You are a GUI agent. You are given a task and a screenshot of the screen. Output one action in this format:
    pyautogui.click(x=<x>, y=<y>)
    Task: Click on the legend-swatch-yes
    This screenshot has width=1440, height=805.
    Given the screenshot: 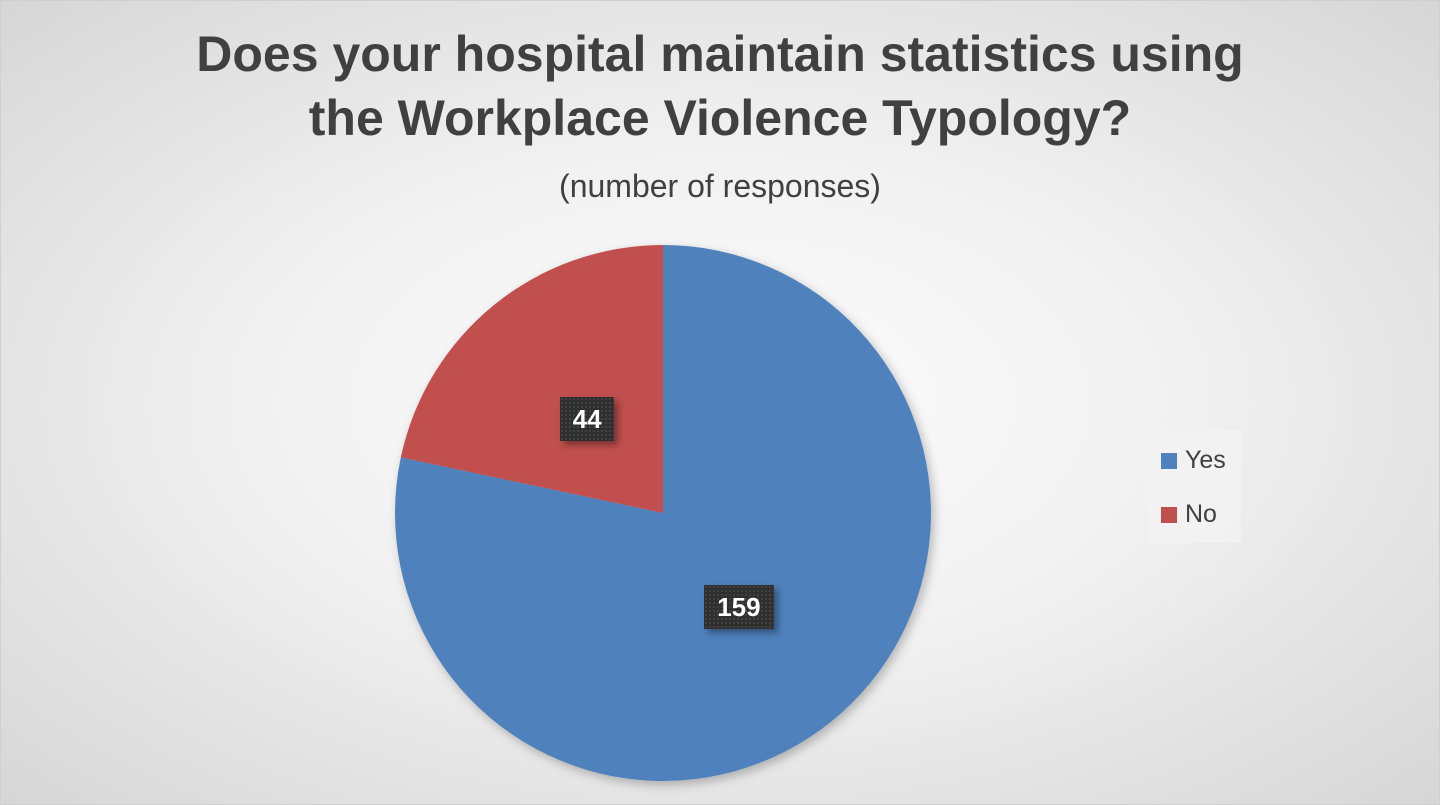 What is the action you would take?
    pyautogui.click(x=1169, y=460)
    